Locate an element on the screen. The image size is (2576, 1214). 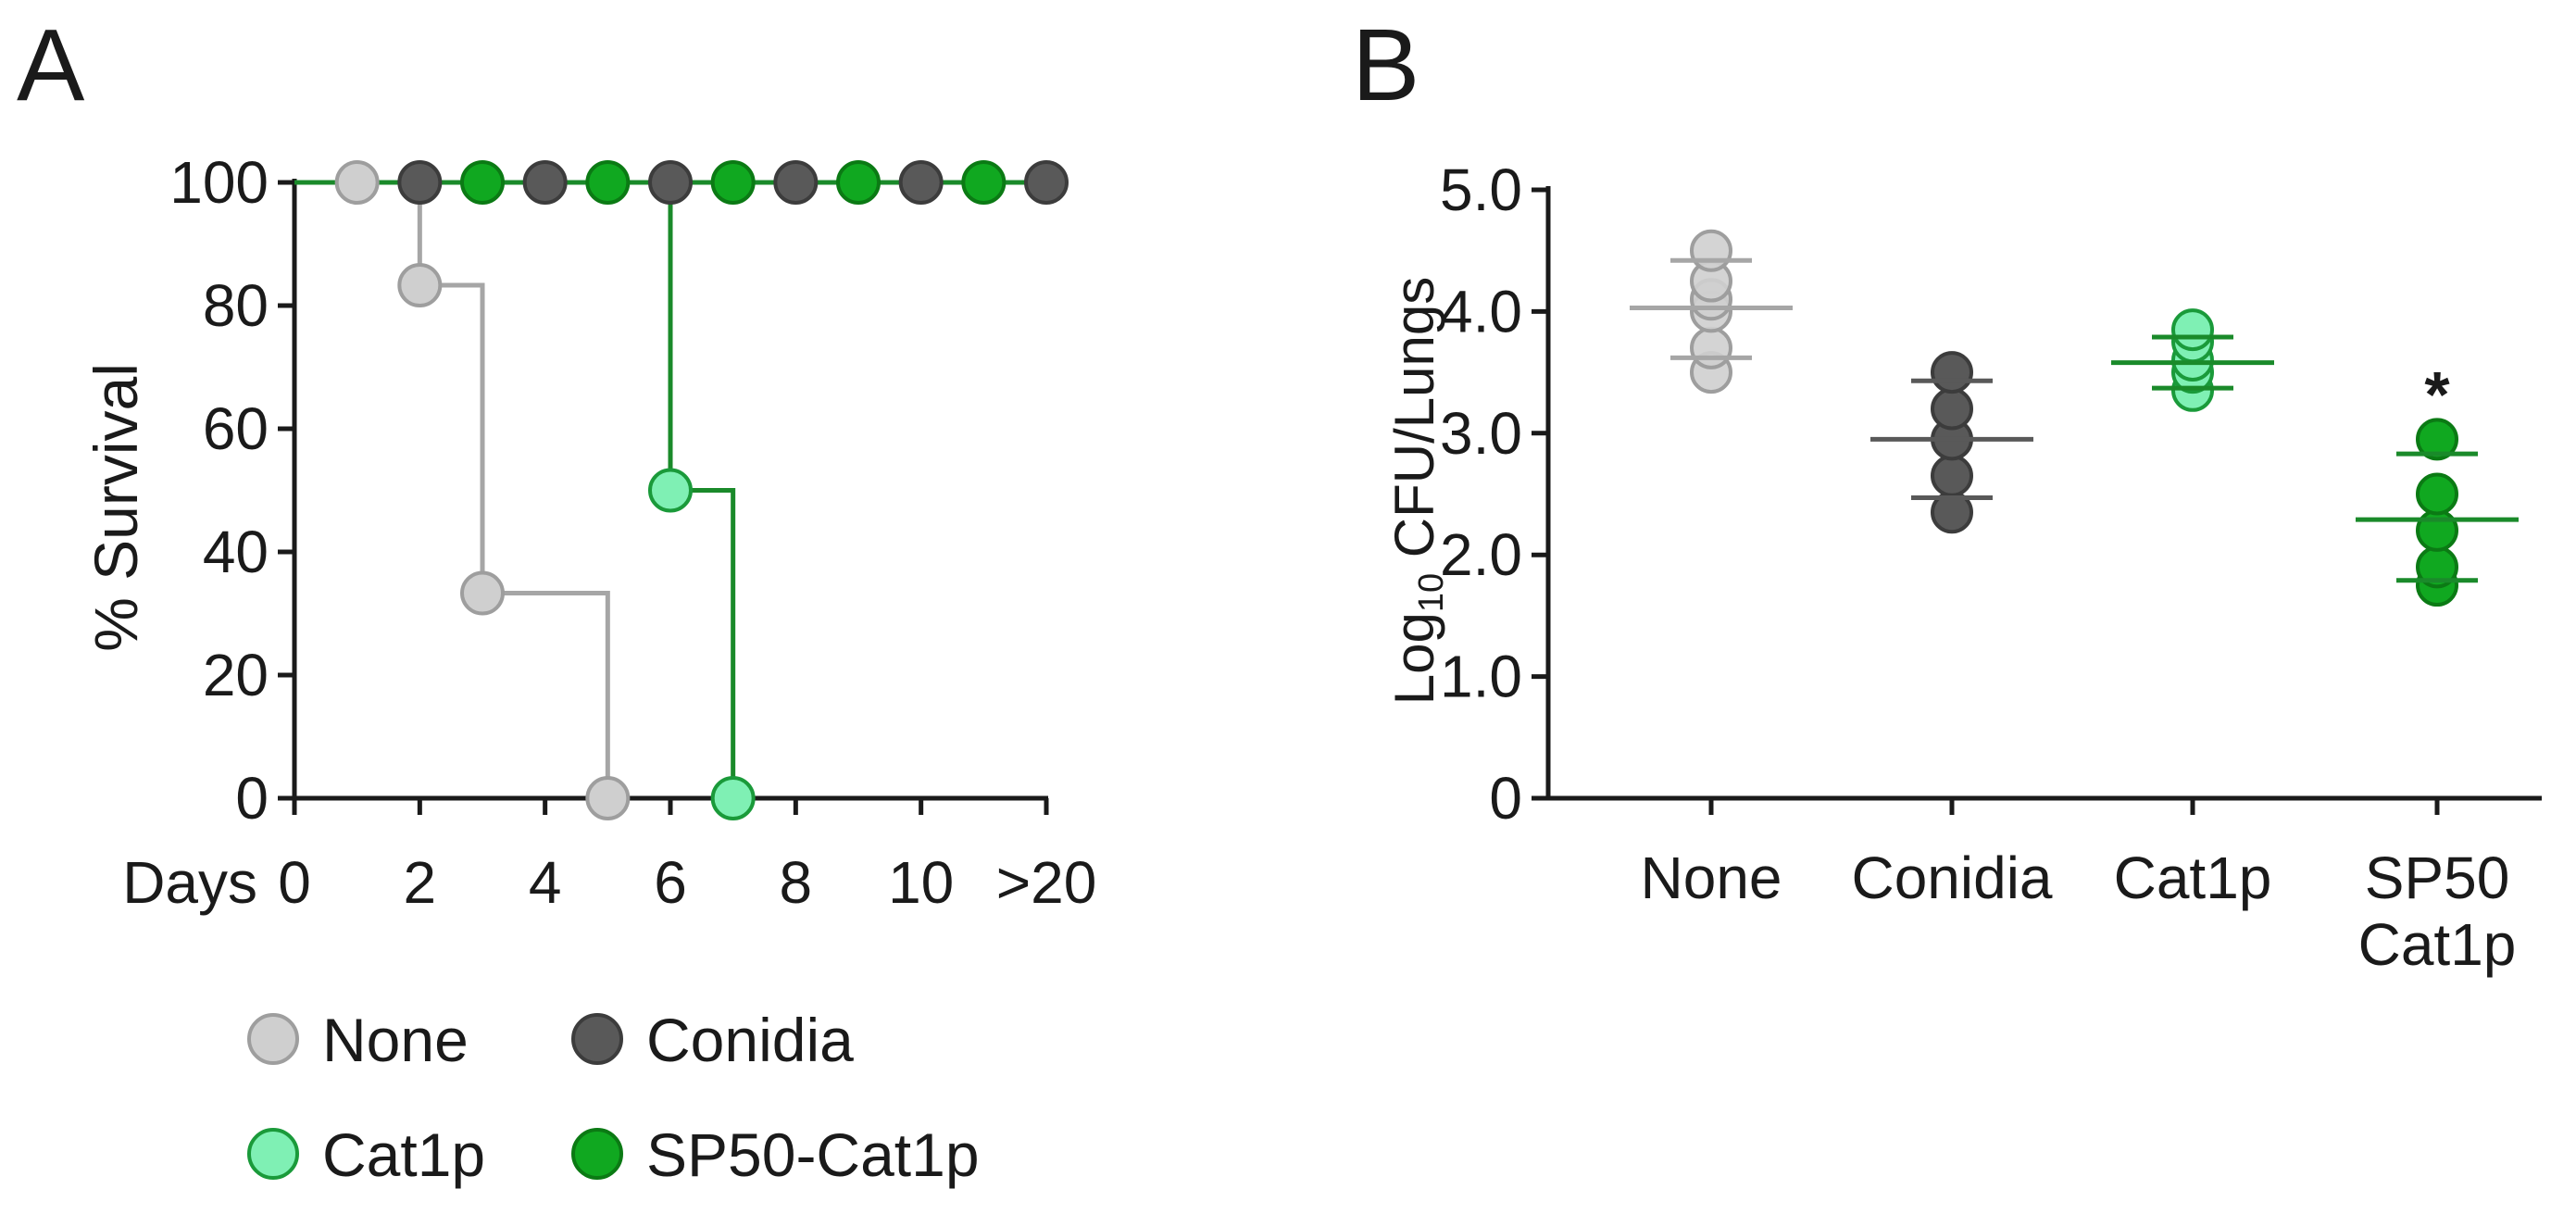
panel-b-category-label: None is located at coordinates (1711, 878).